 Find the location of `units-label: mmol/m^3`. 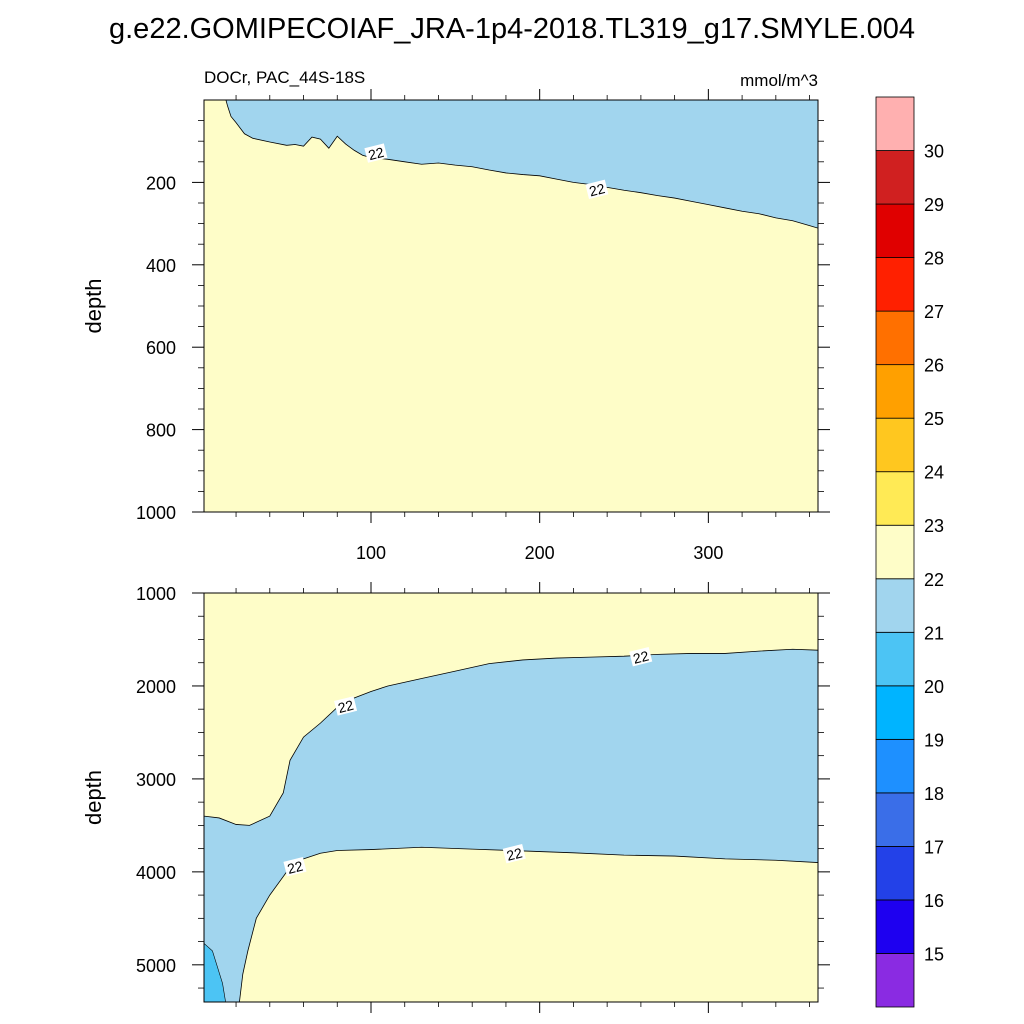

units-label: mmol/m^3 is located at coordinates (779, 80).